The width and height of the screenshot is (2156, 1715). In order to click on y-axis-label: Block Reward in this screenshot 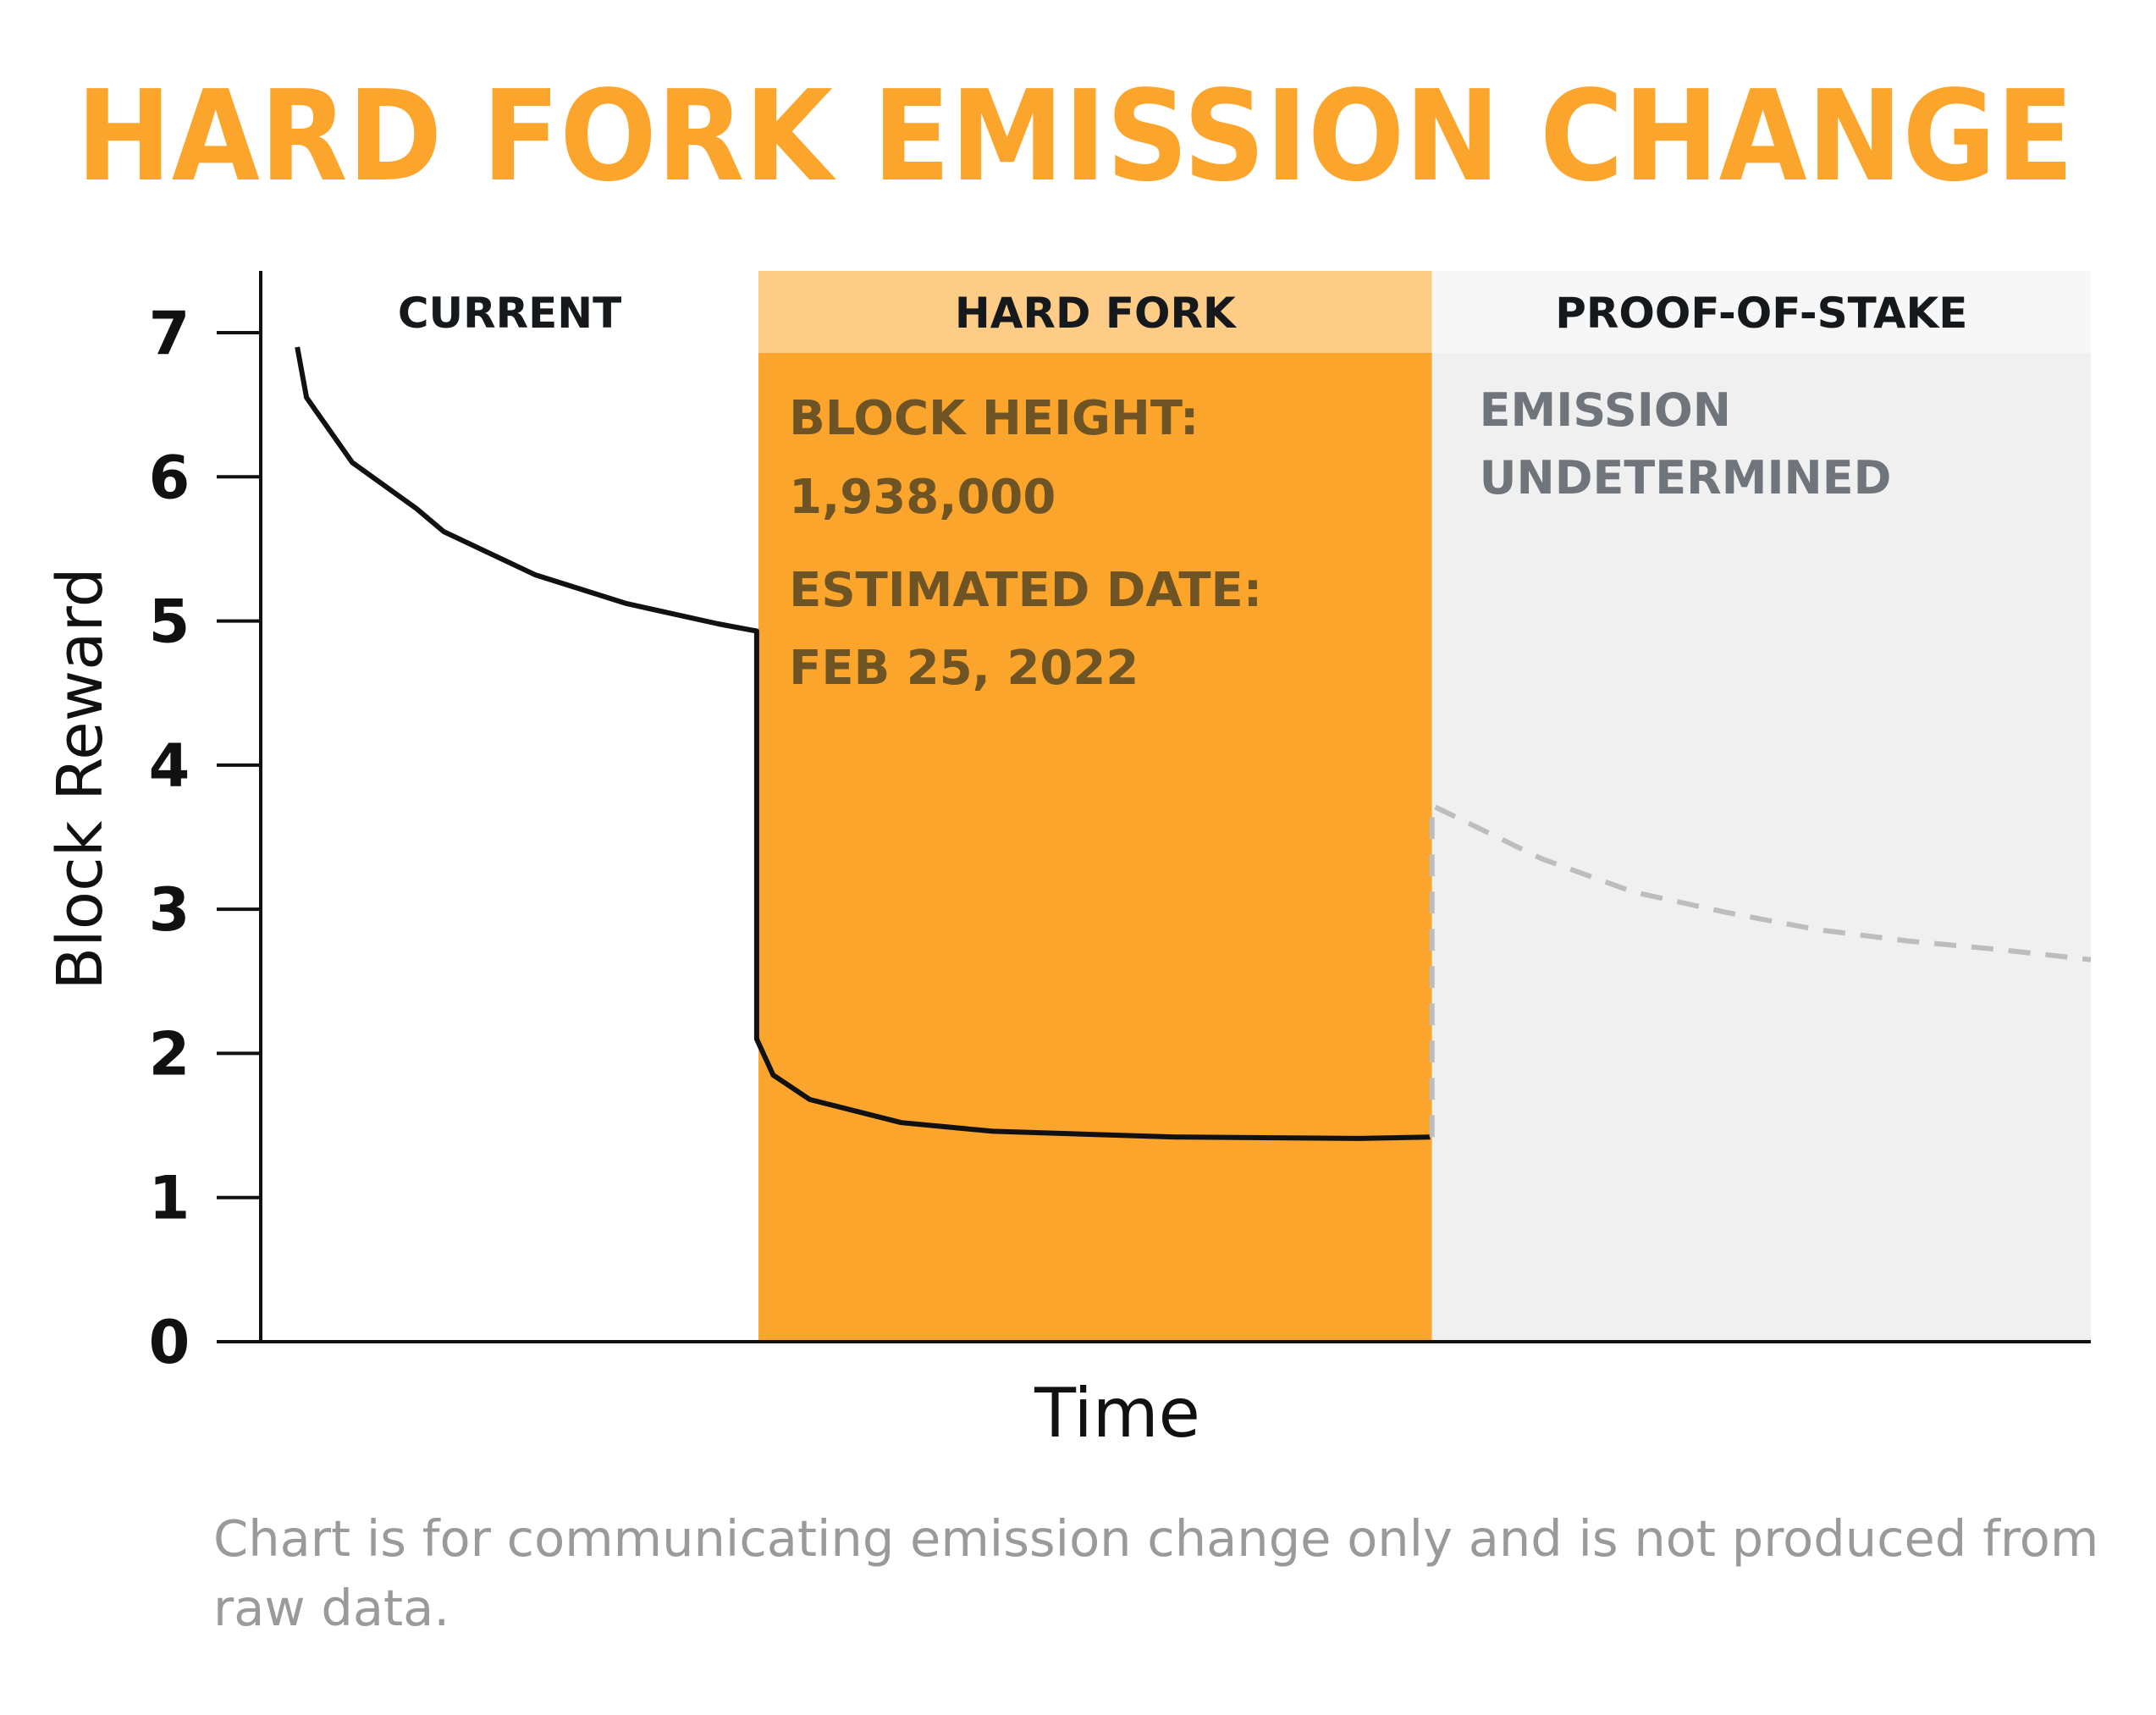, I will do `click(80, 779)`.